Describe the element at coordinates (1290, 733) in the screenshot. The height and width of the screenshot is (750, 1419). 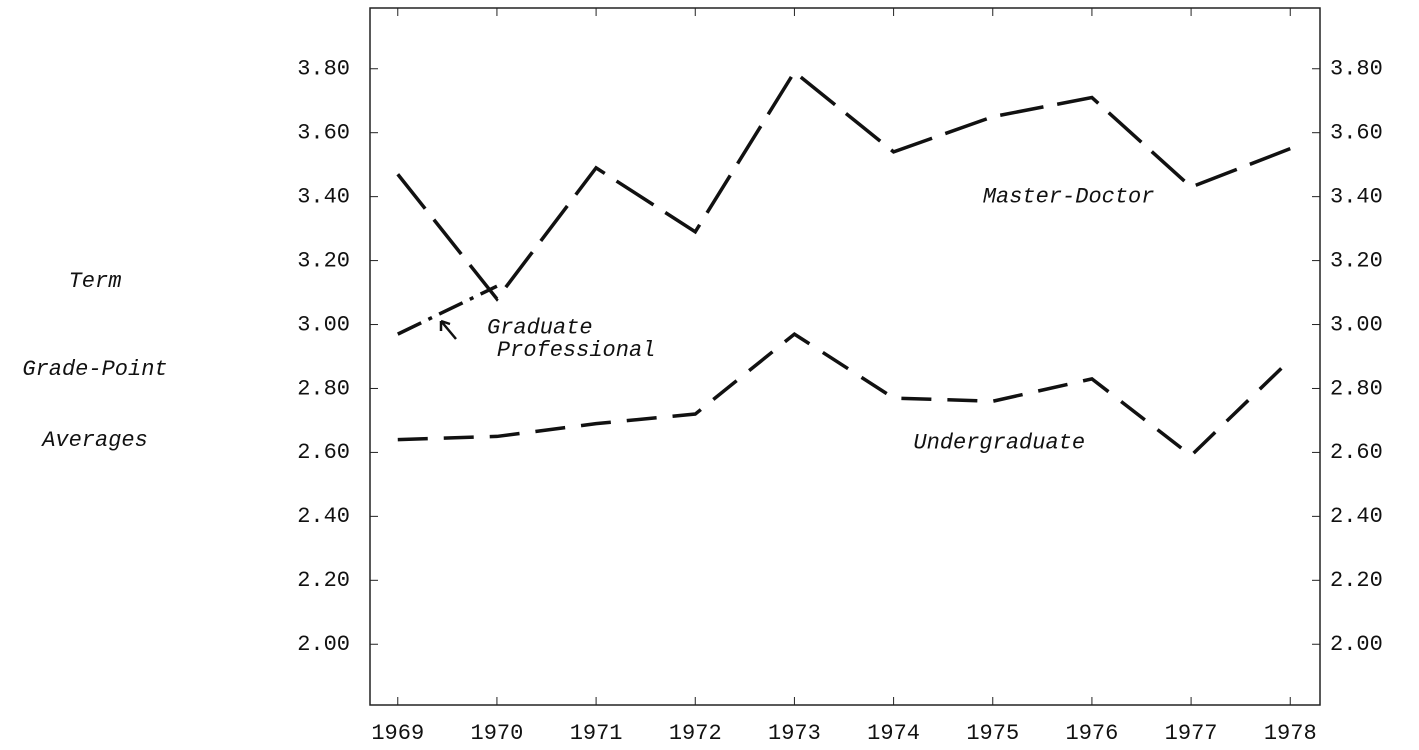
I see `x-tick-label: 1978` at that location.